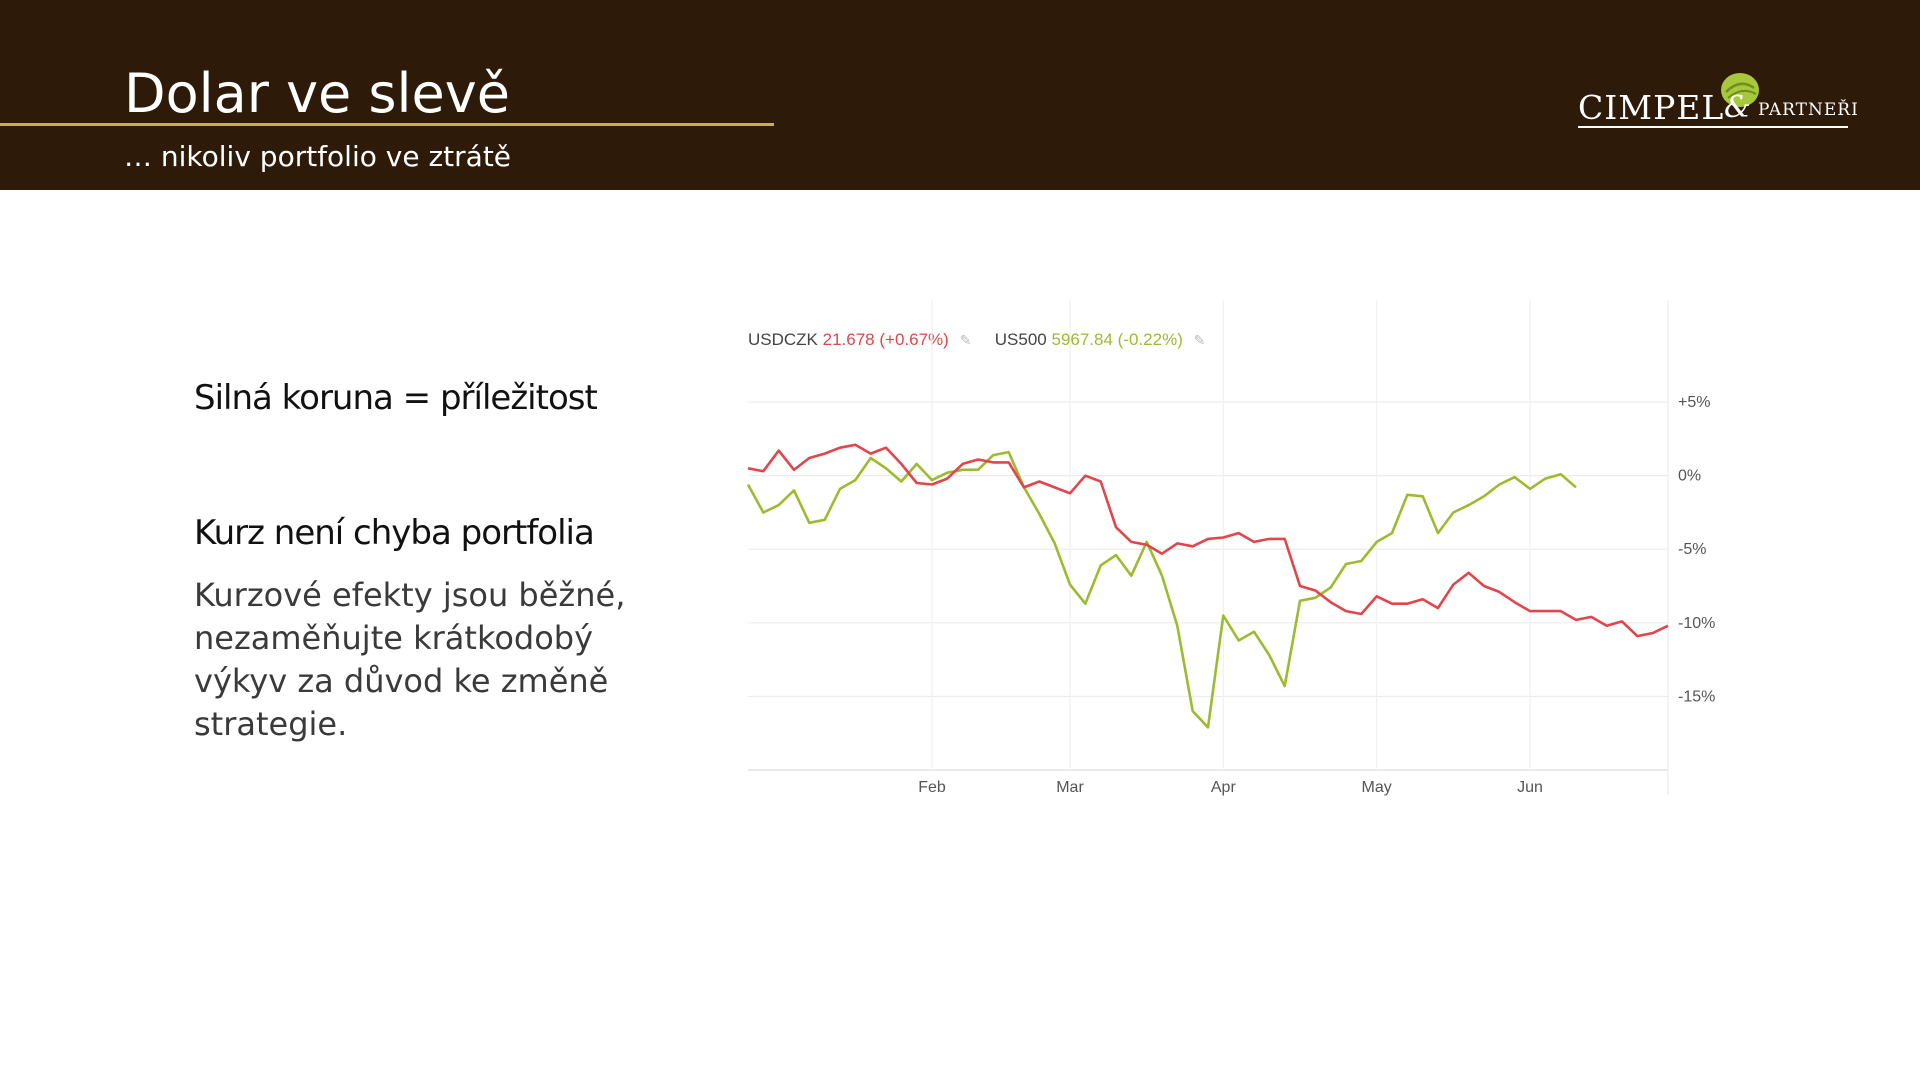 This screenshot has height=1080, width=1920. I want to click on y-tick-label: 0%, so click(1689, 476).